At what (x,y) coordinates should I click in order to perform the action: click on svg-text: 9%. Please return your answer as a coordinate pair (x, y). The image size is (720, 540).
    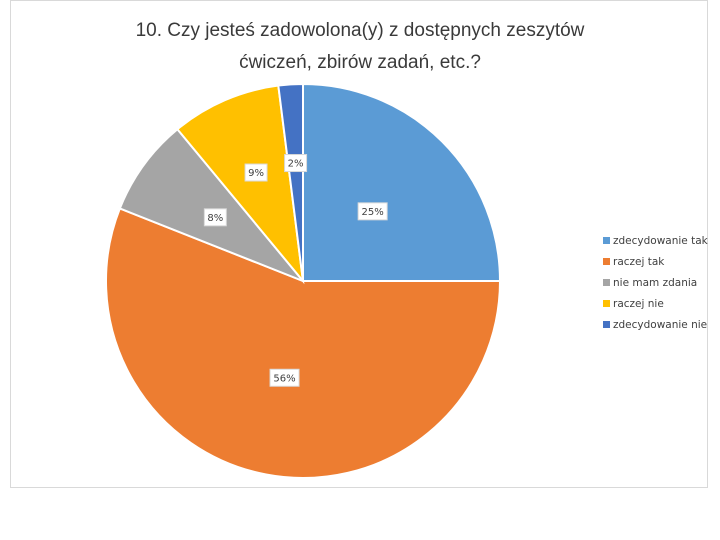
    Looking at the image, I should click on (256, 173).